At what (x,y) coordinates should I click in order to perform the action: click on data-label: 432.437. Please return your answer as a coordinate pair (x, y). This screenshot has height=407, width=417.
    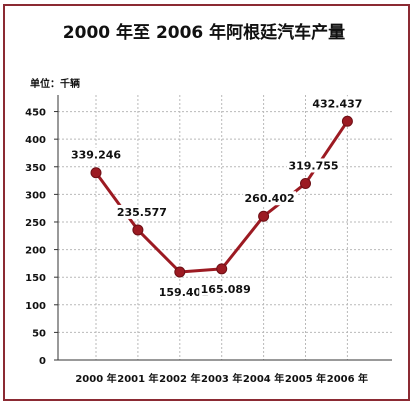
    Looking at the image, I should click on (337, 103).